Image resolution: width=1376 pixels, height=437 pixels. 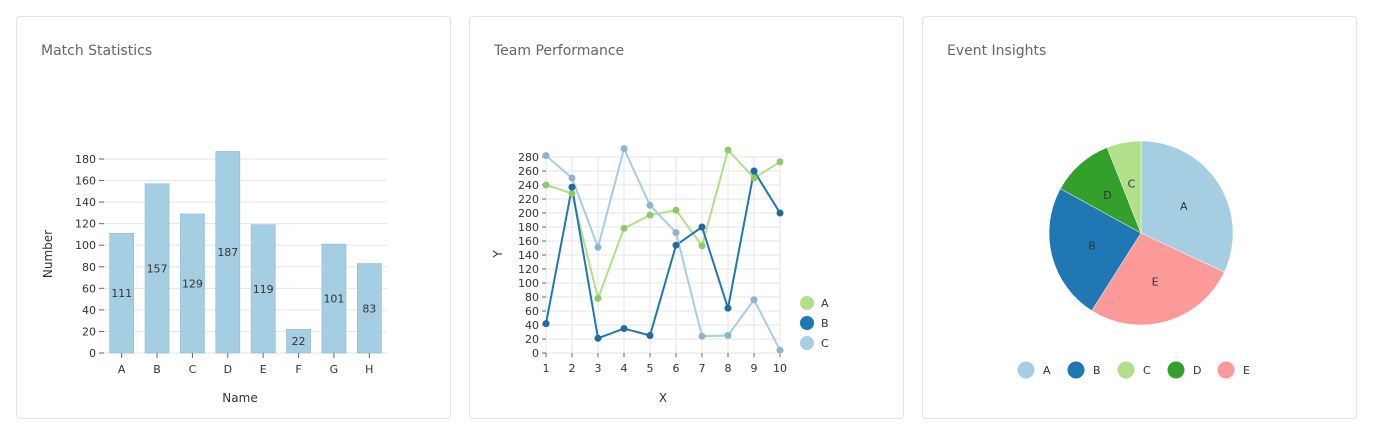 I want to click on bar-value-label: 187, so click(x=227, y=252).